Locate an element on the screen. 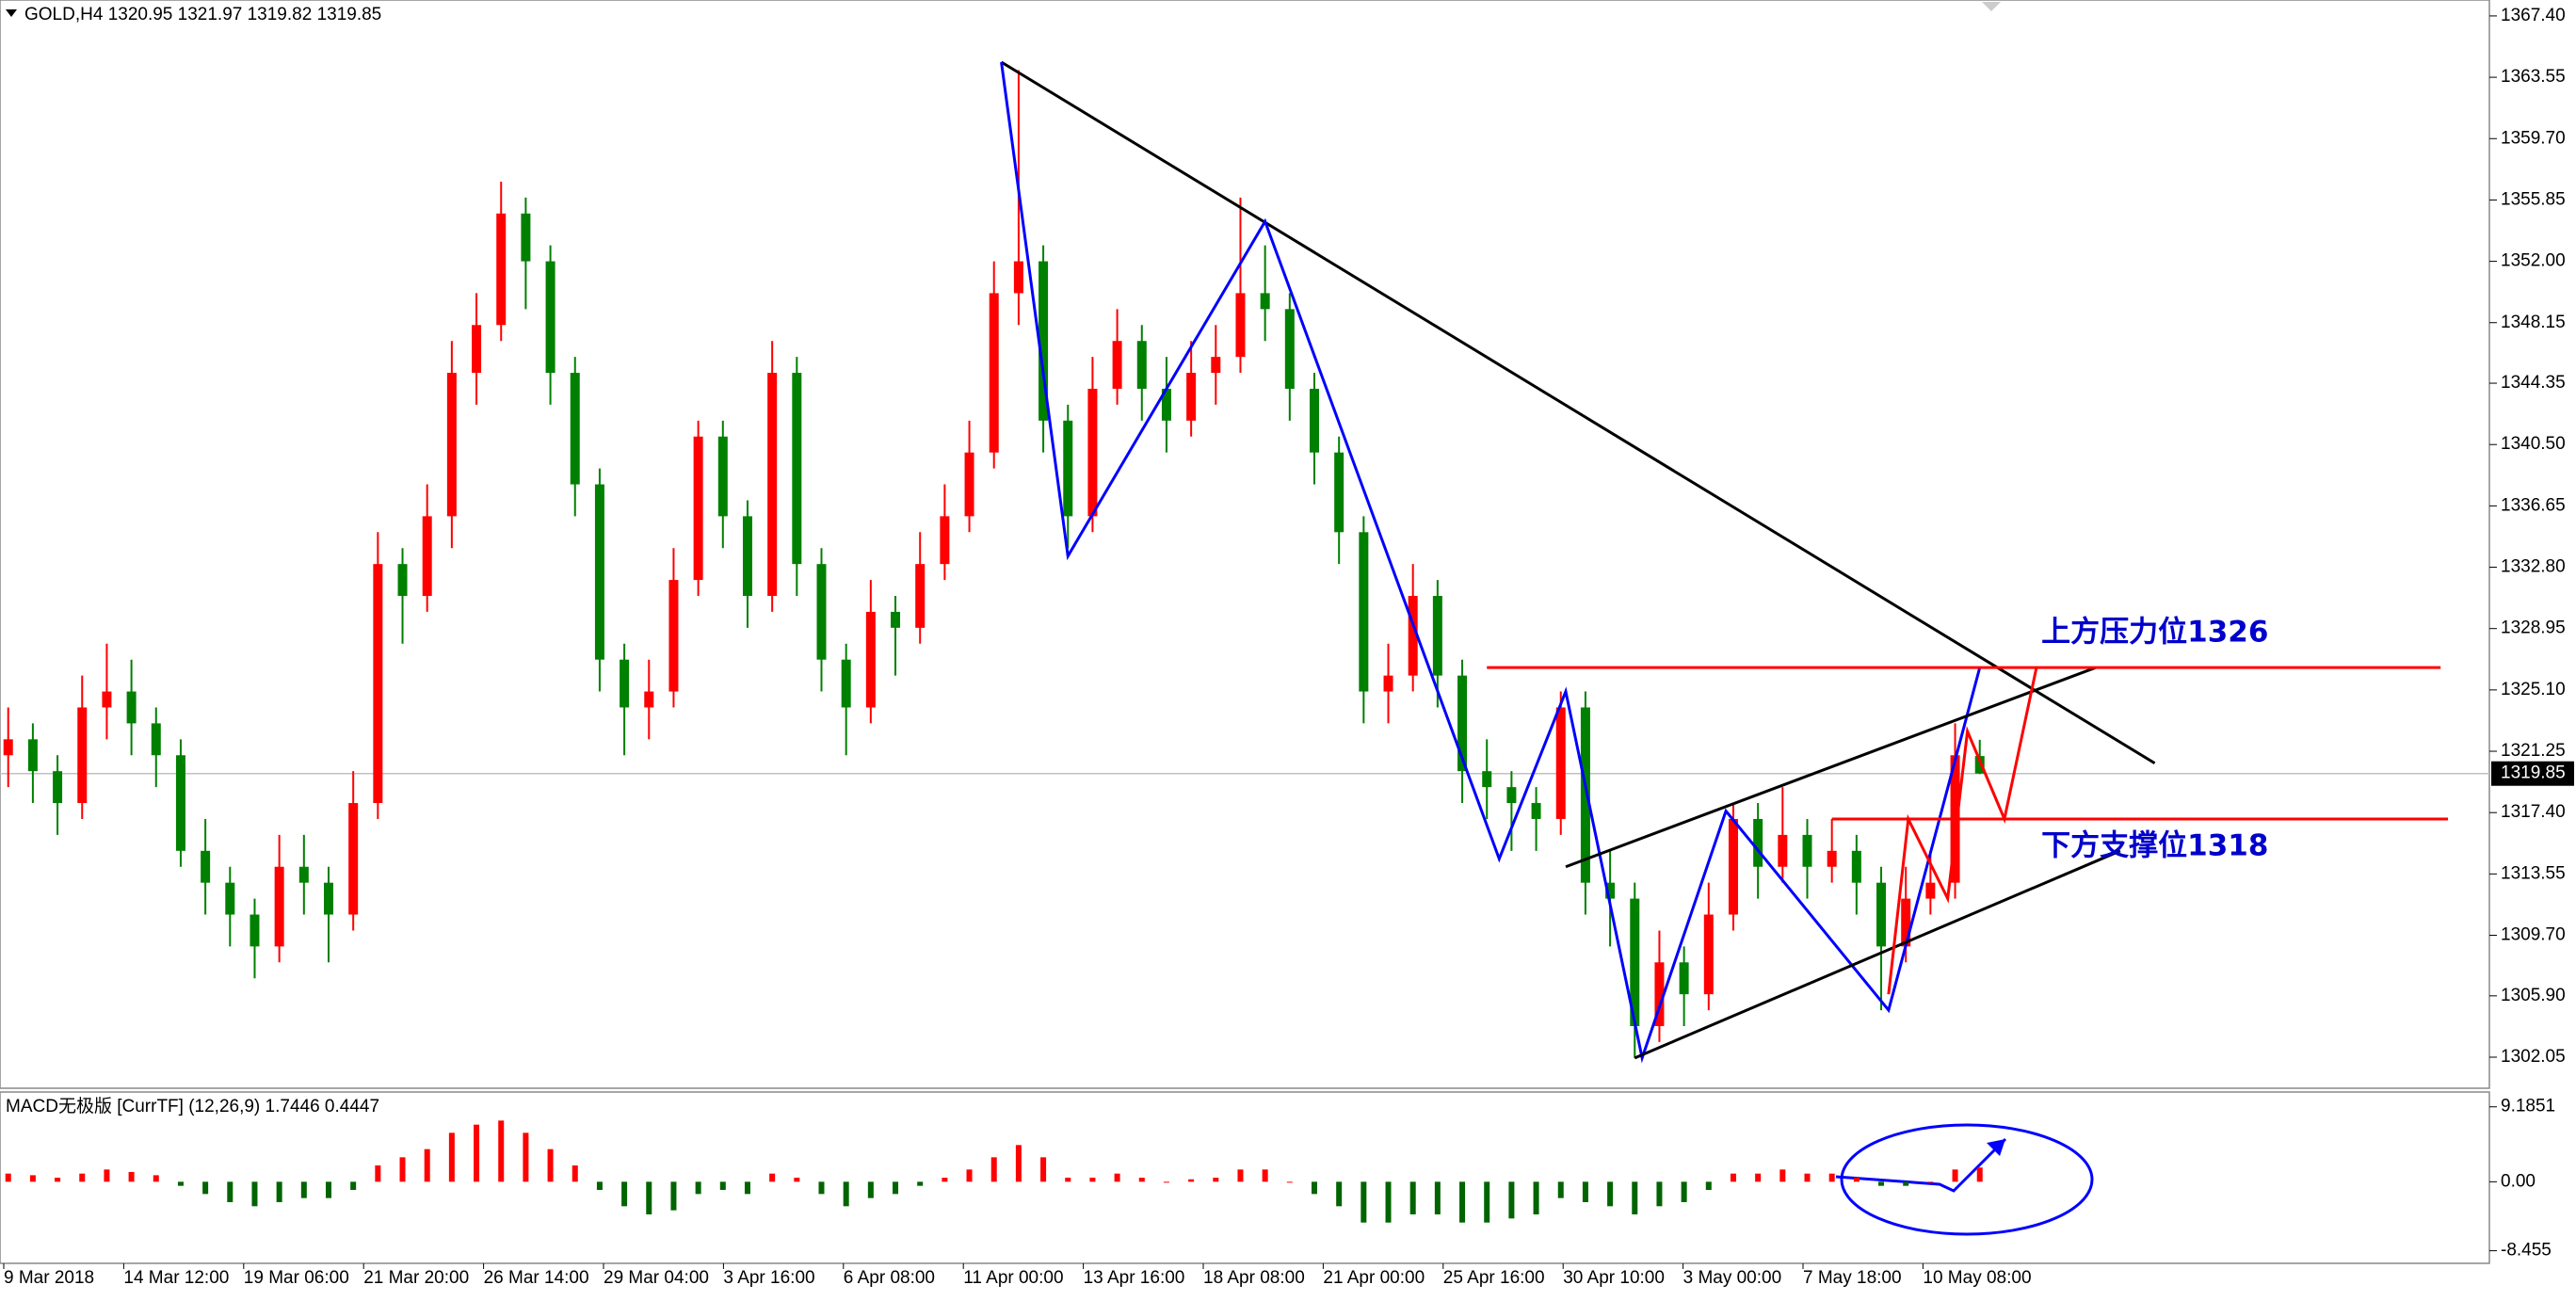 The width and height of the screenshot is (2576, 1301). y-tick-label: 9.1851 is located at coordinates (2528, 1106).